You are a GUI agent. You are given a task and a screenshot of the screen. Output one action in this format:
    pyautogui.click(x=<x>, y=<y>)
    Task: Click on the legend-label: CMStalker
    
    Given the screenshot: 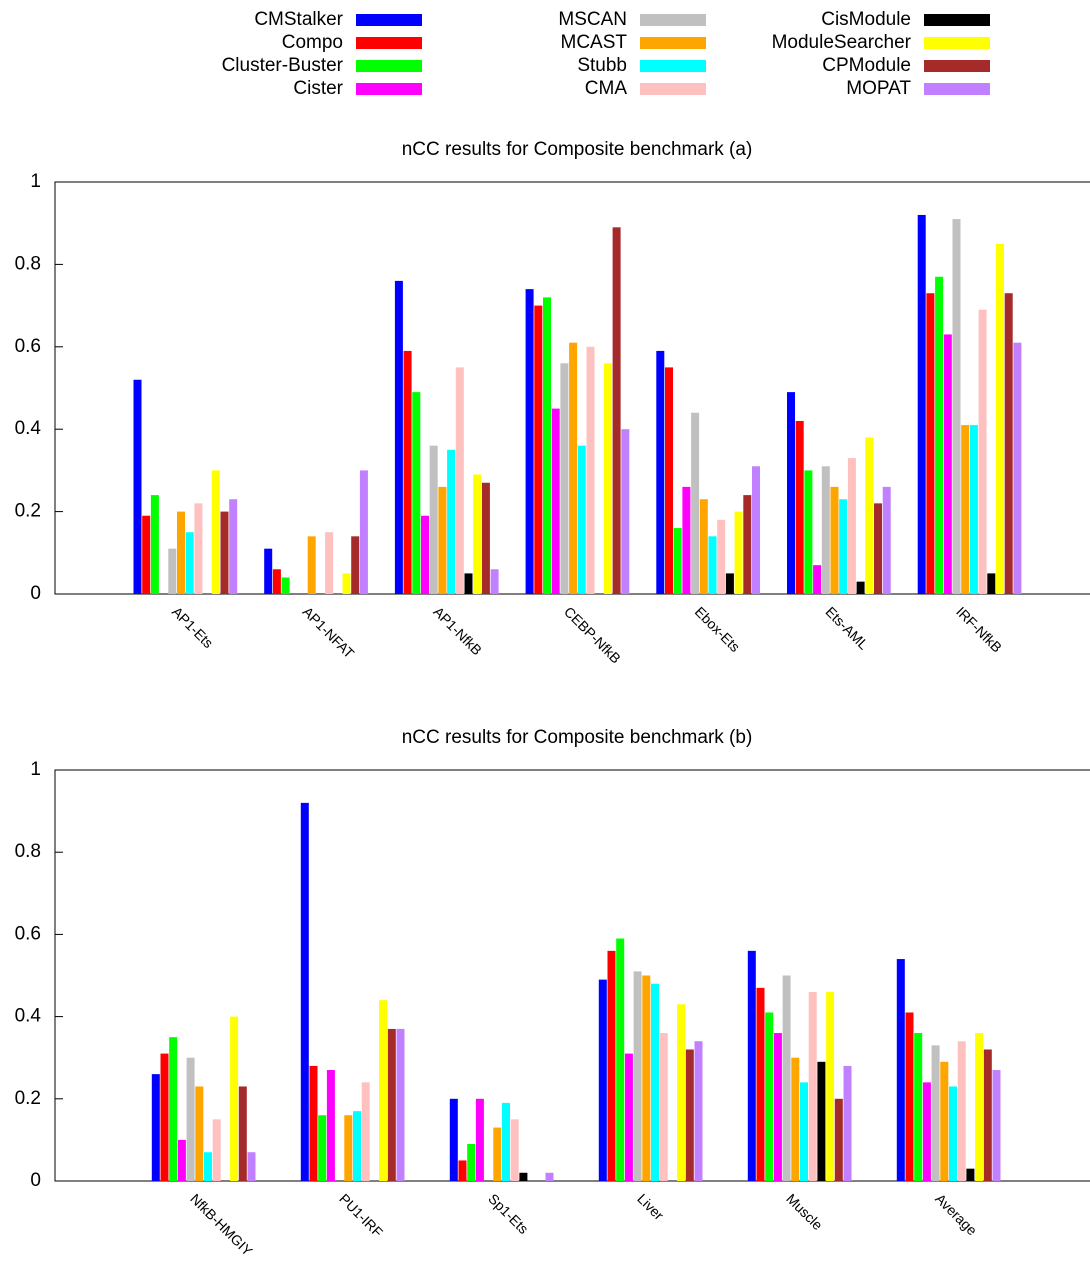 What is the action you would take?
    pyautogui.click(x=298, y=19)
    